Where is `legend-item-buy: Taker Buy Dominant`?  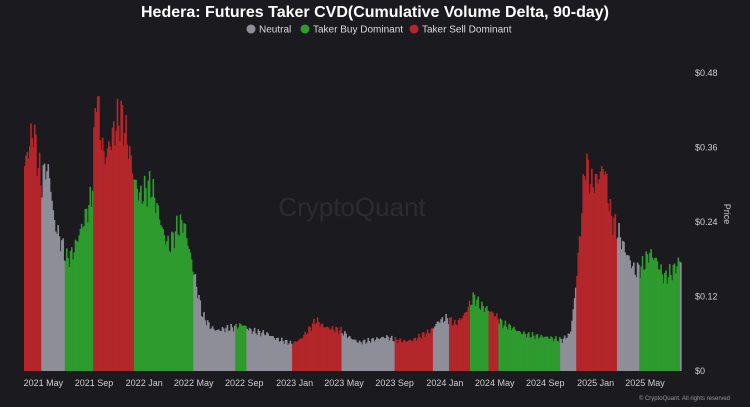 legend-item-buy: Taker Buy Dominant is located at coordinates (352, 30).